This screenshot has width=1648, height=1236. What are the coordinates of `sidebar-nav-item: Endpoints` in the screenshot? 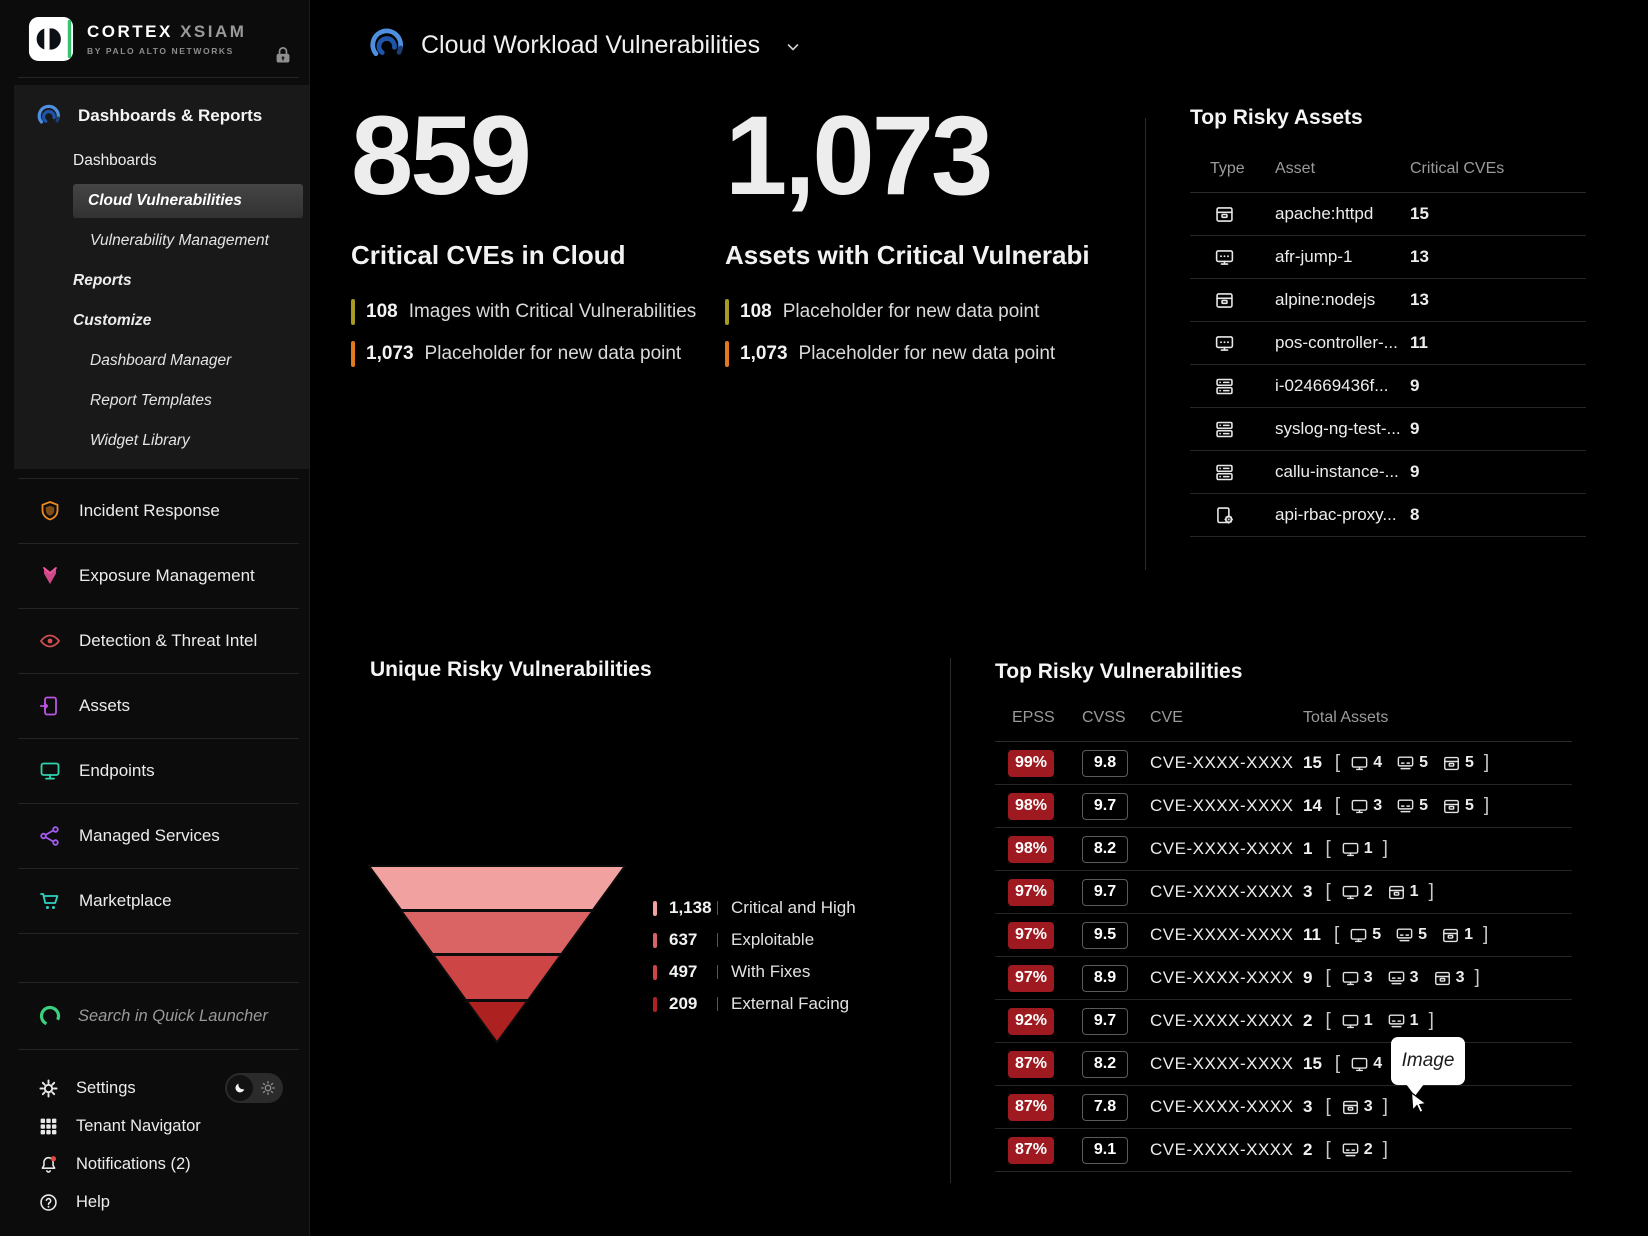 It's located at (158, 771).